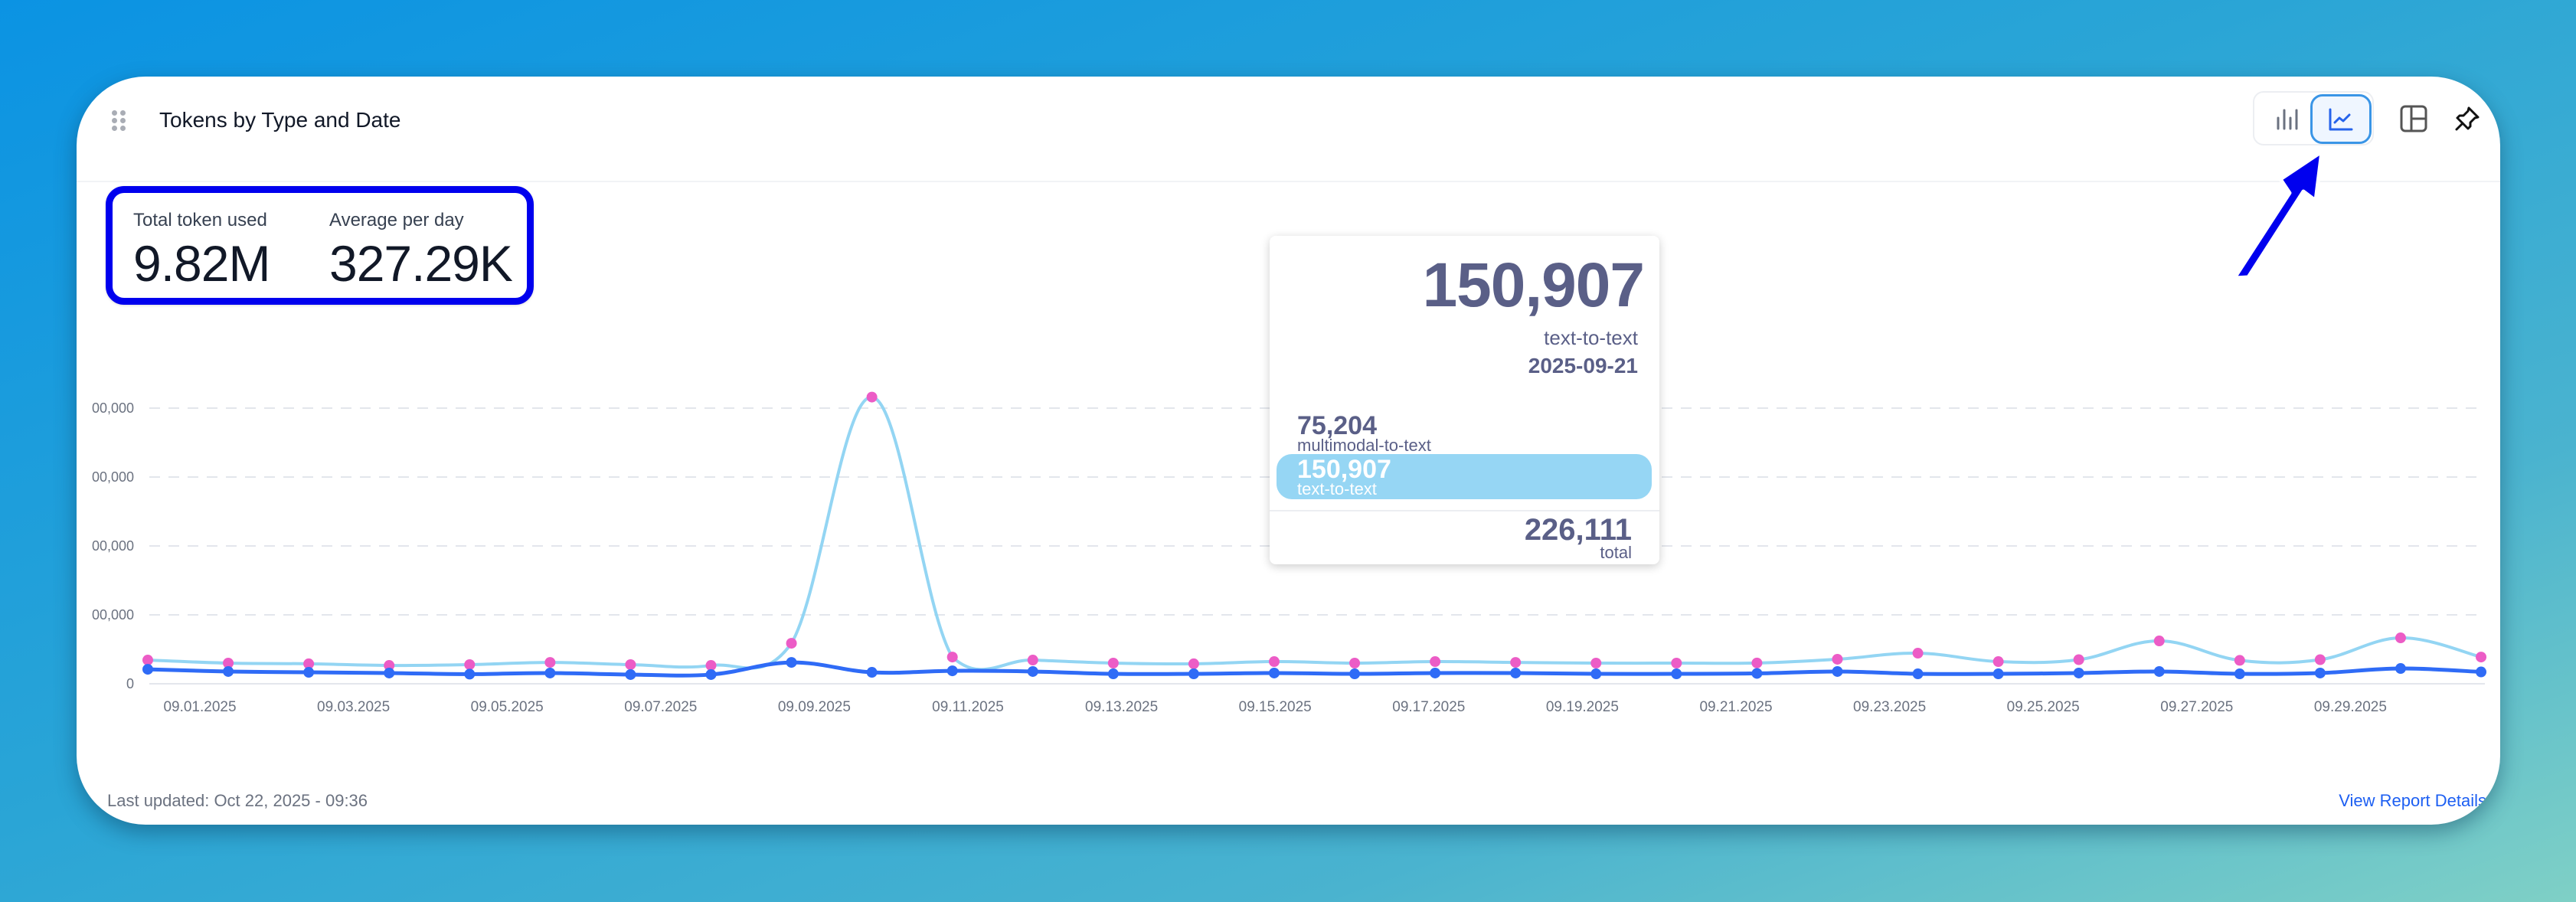  I want to click on line-chart-button, so click(2341, 119).